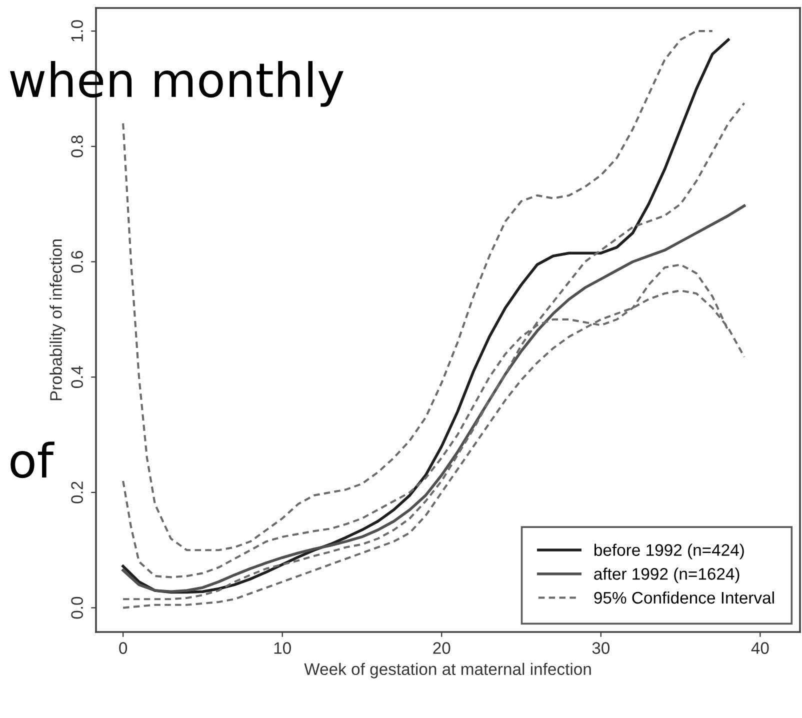 The width and height of the screenshot is (802, 718). I want to click on x-tick-label: 30, so click(601, 648).